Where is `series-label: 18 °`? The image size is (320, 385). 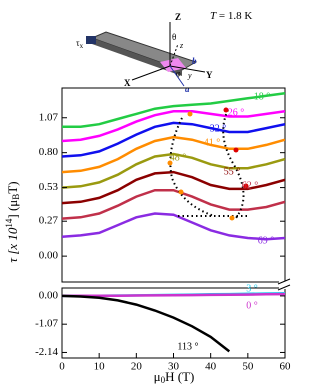 series-label: 18 ° is located at coordinates (262, 96).